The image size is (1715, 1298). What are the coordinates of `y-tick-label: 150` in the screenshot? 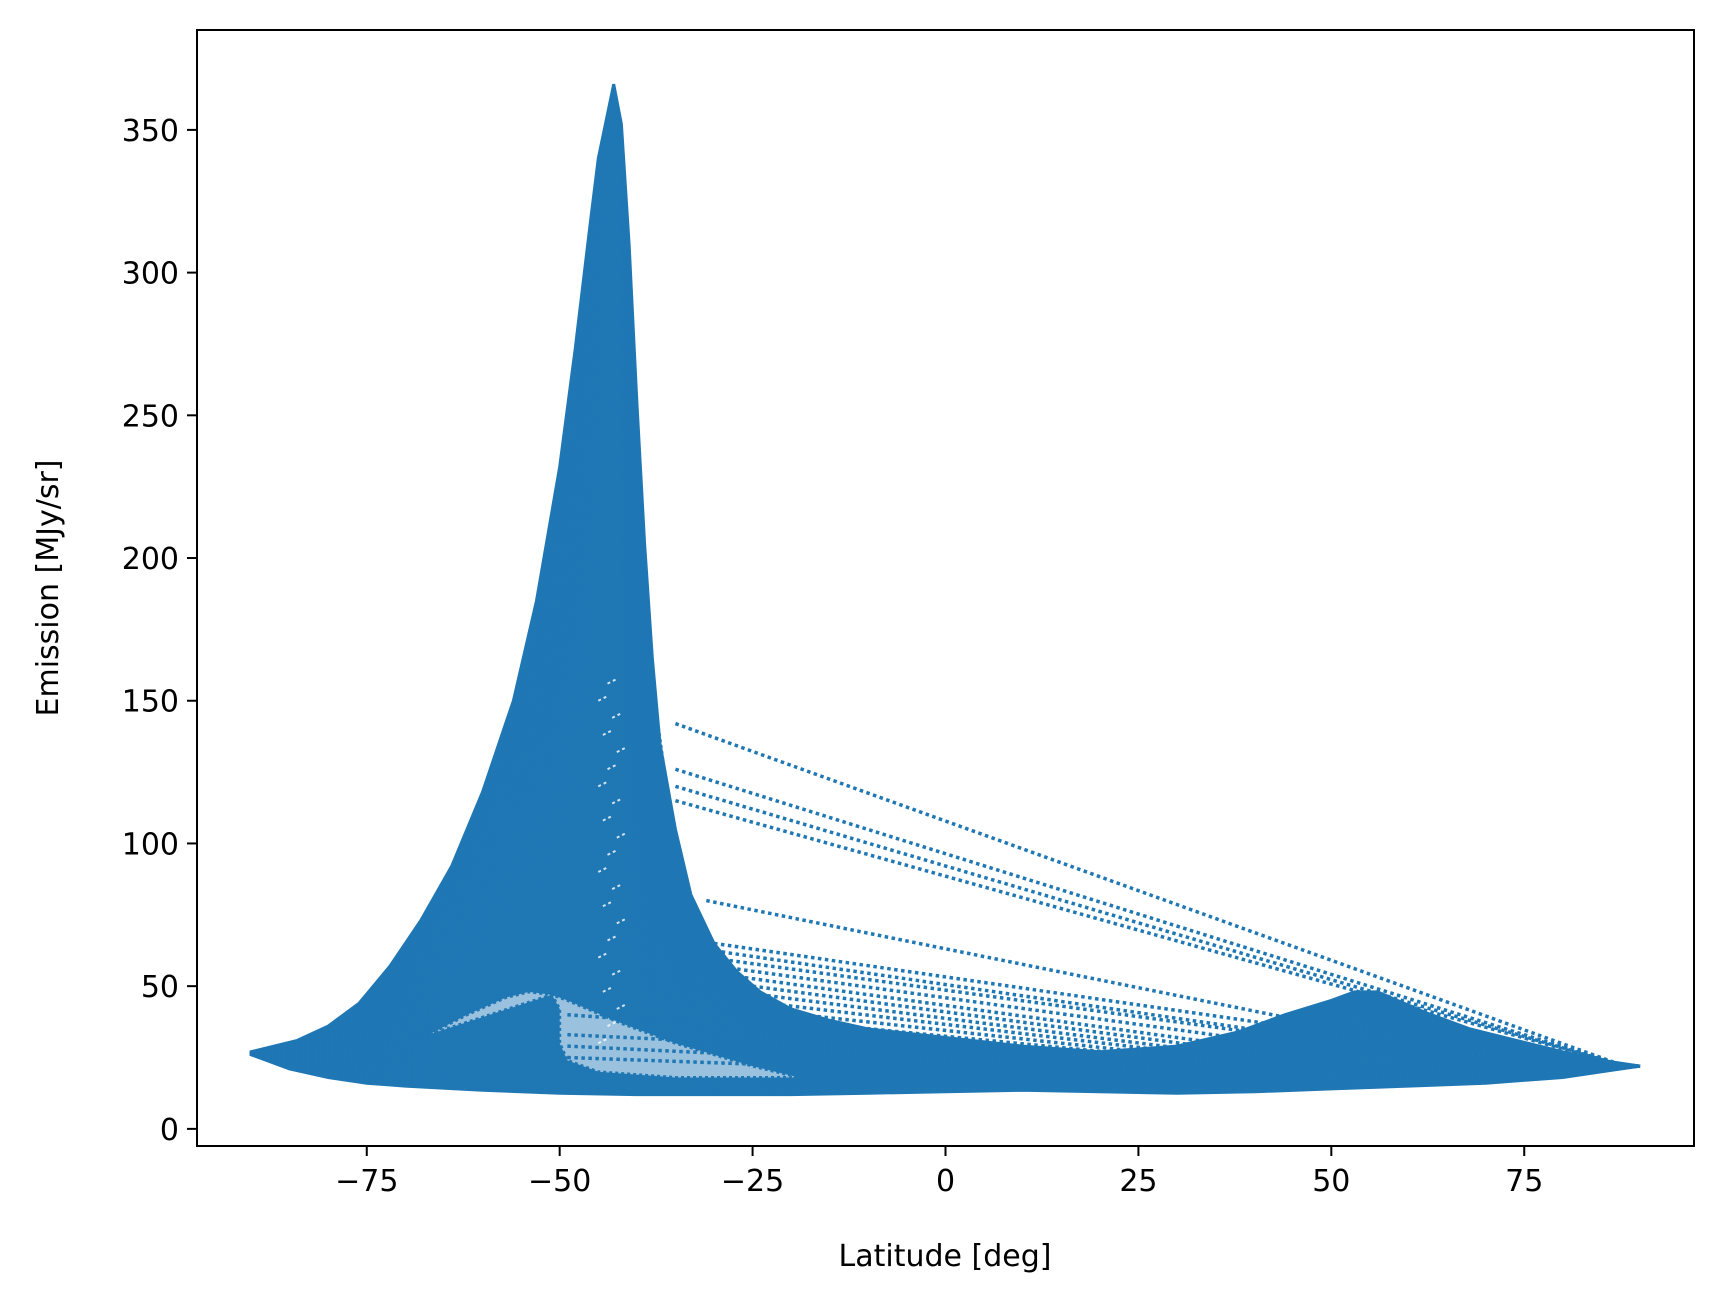 It's located at (150, 702).